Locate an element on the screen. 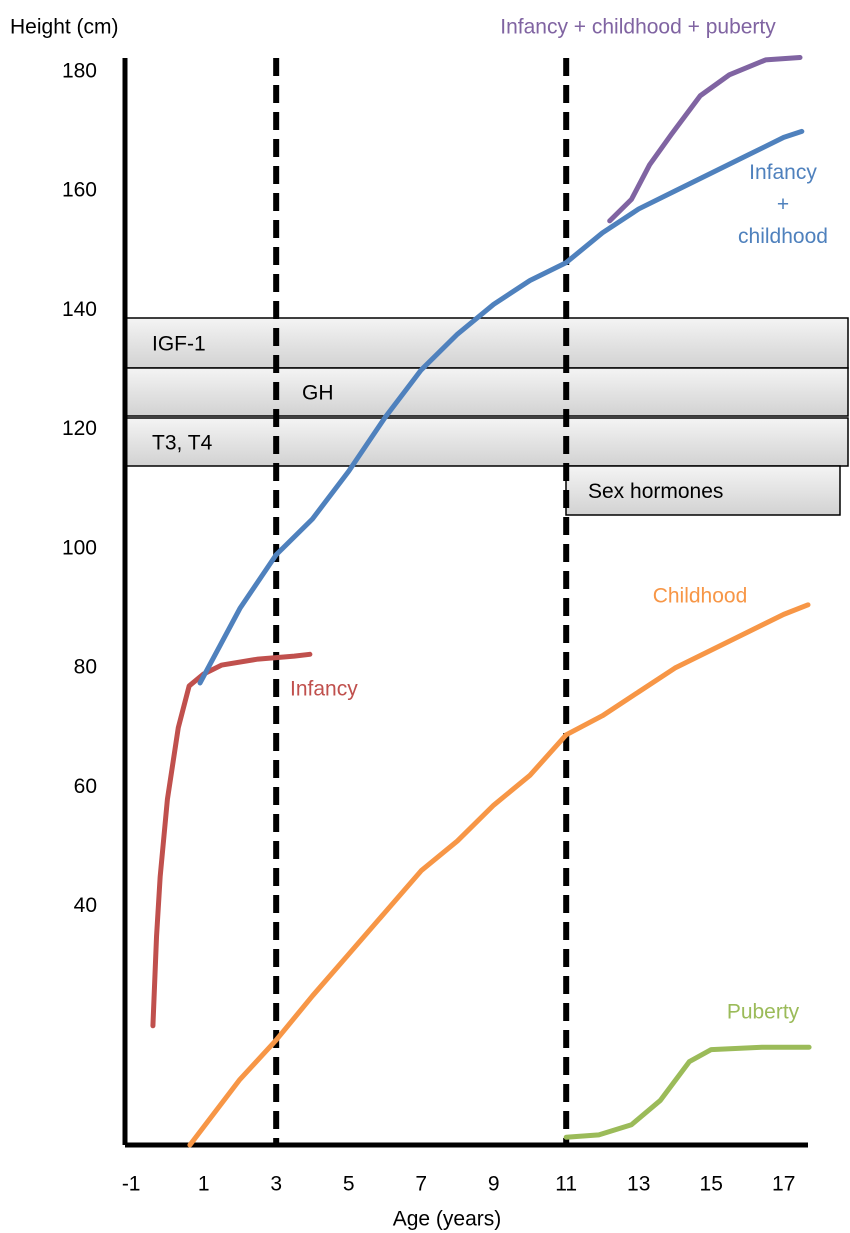 The width and height of the screenshot is (850, 1233). x-tick-label: -1 is located at coordinates (131, 1184).